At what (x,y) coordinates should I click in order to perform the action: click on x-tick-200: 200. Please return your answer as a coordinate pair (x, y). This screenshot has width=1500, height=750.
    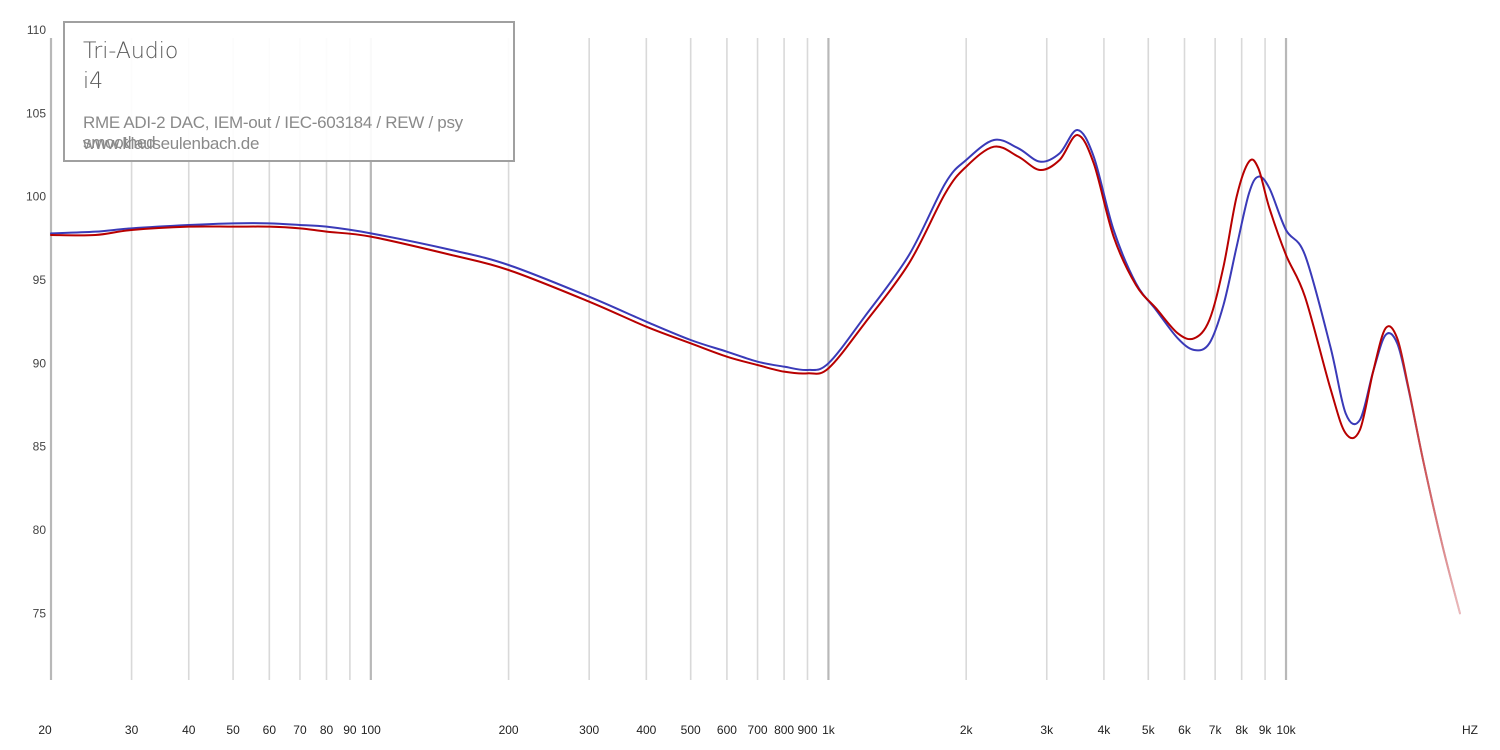
    Looking at the image, I should click on (509, 730).